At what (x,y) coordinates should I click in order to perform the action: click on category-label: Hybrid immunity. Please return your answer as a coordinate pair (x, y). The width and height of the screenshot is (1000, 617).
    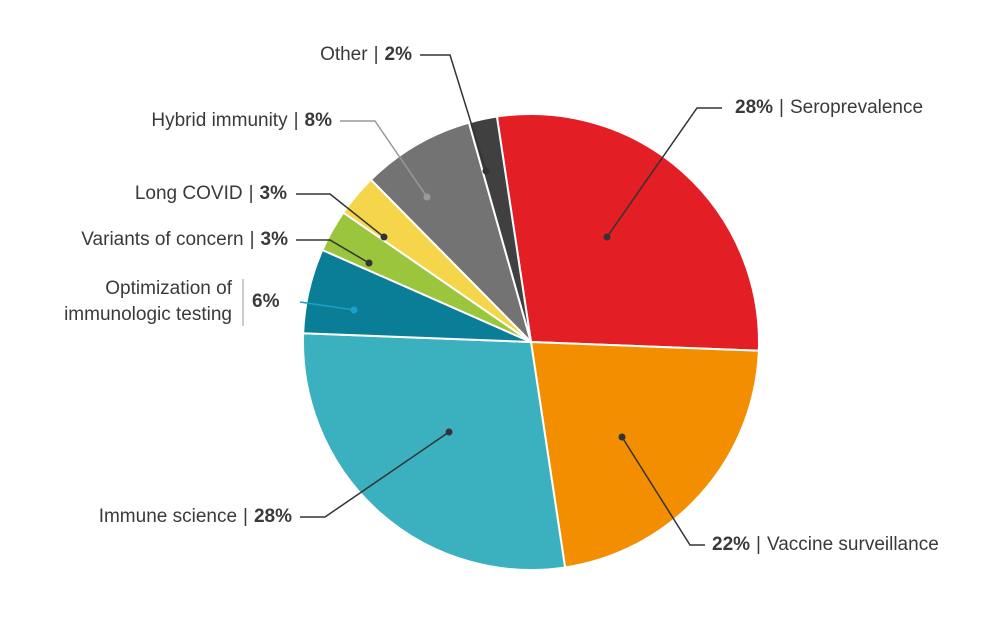
    Looking at the image, I should click on (219, 120).